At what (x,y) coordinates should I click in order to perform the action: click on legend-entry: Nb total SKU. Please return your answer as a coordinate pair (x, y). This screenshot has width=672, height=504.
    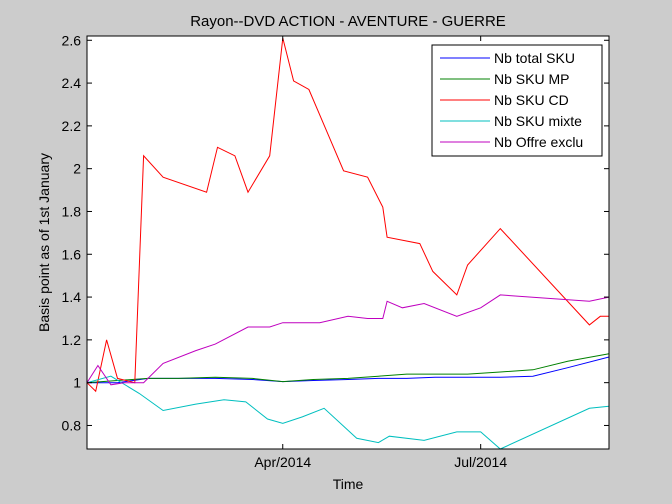
    Looking at the image, I should click on (534, 58).